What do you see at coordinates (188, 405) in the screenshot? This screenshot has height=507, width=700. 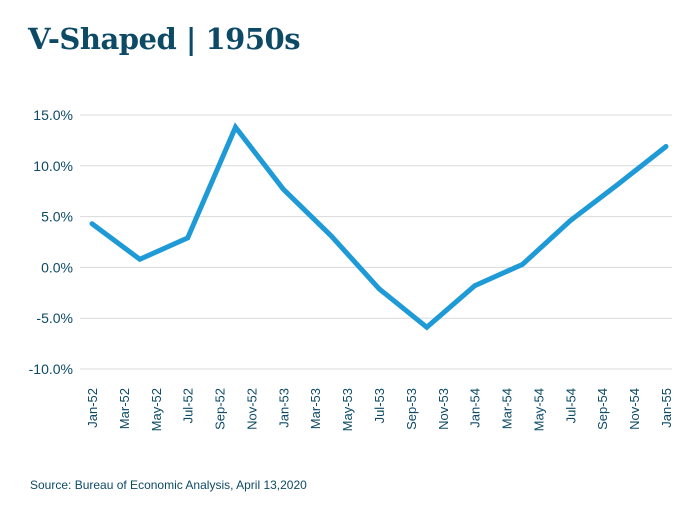 I see `x-tick-label: Jul-52` at bounding box center [188, 405].